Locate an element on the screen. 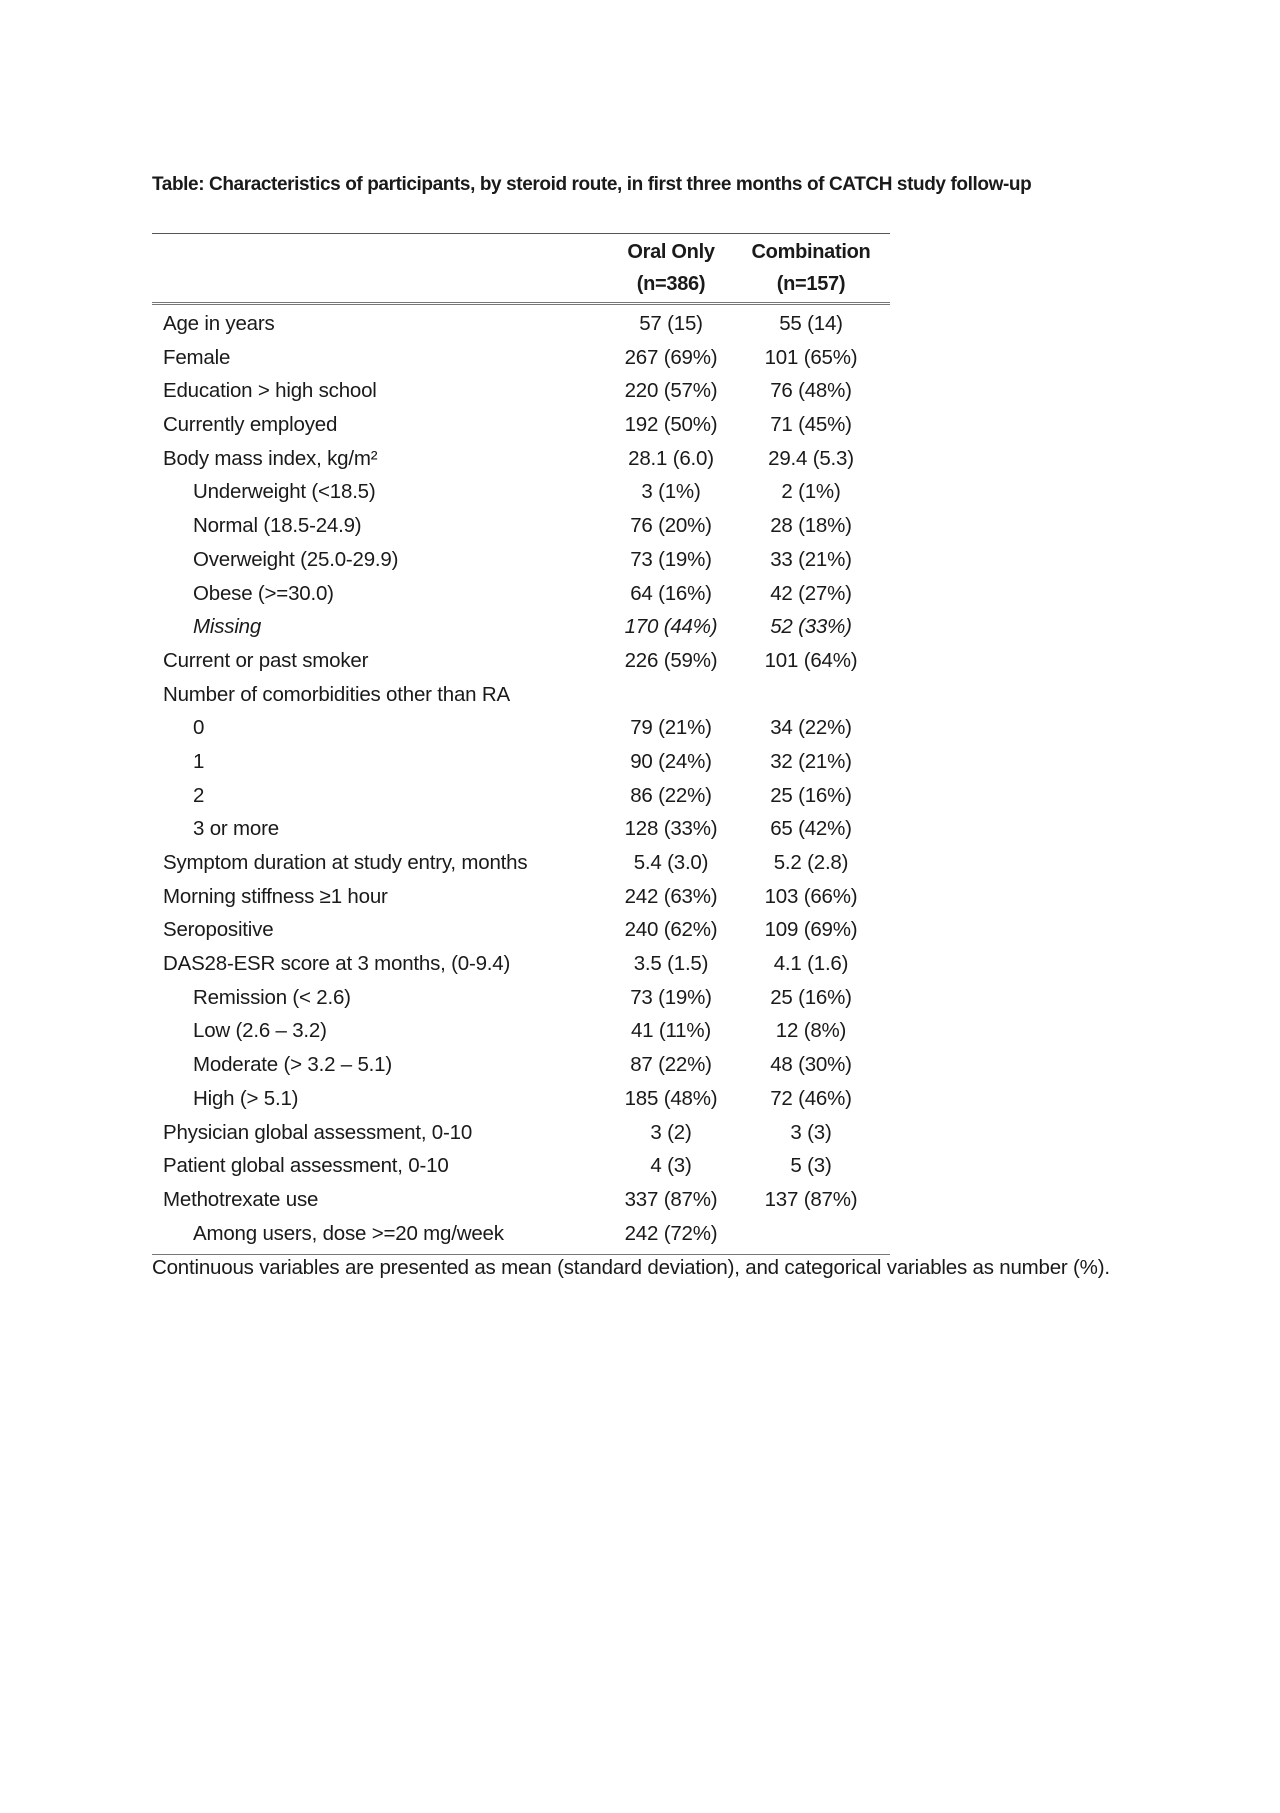 The height and width of the screenshot is (1813, 1280). oral-only-value: 337 (87%) is located at coordinates (671, 1199).